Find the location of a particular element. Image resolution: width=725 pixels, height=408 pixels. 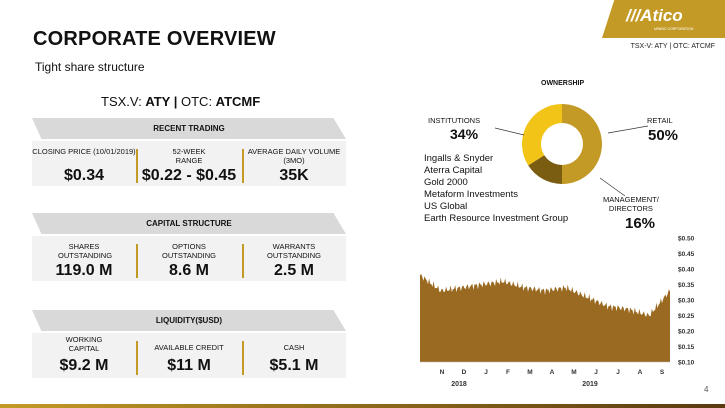

header-ticker: TSX-V: ATY | OTC: ATCMF is located at coordinates (672, 46).